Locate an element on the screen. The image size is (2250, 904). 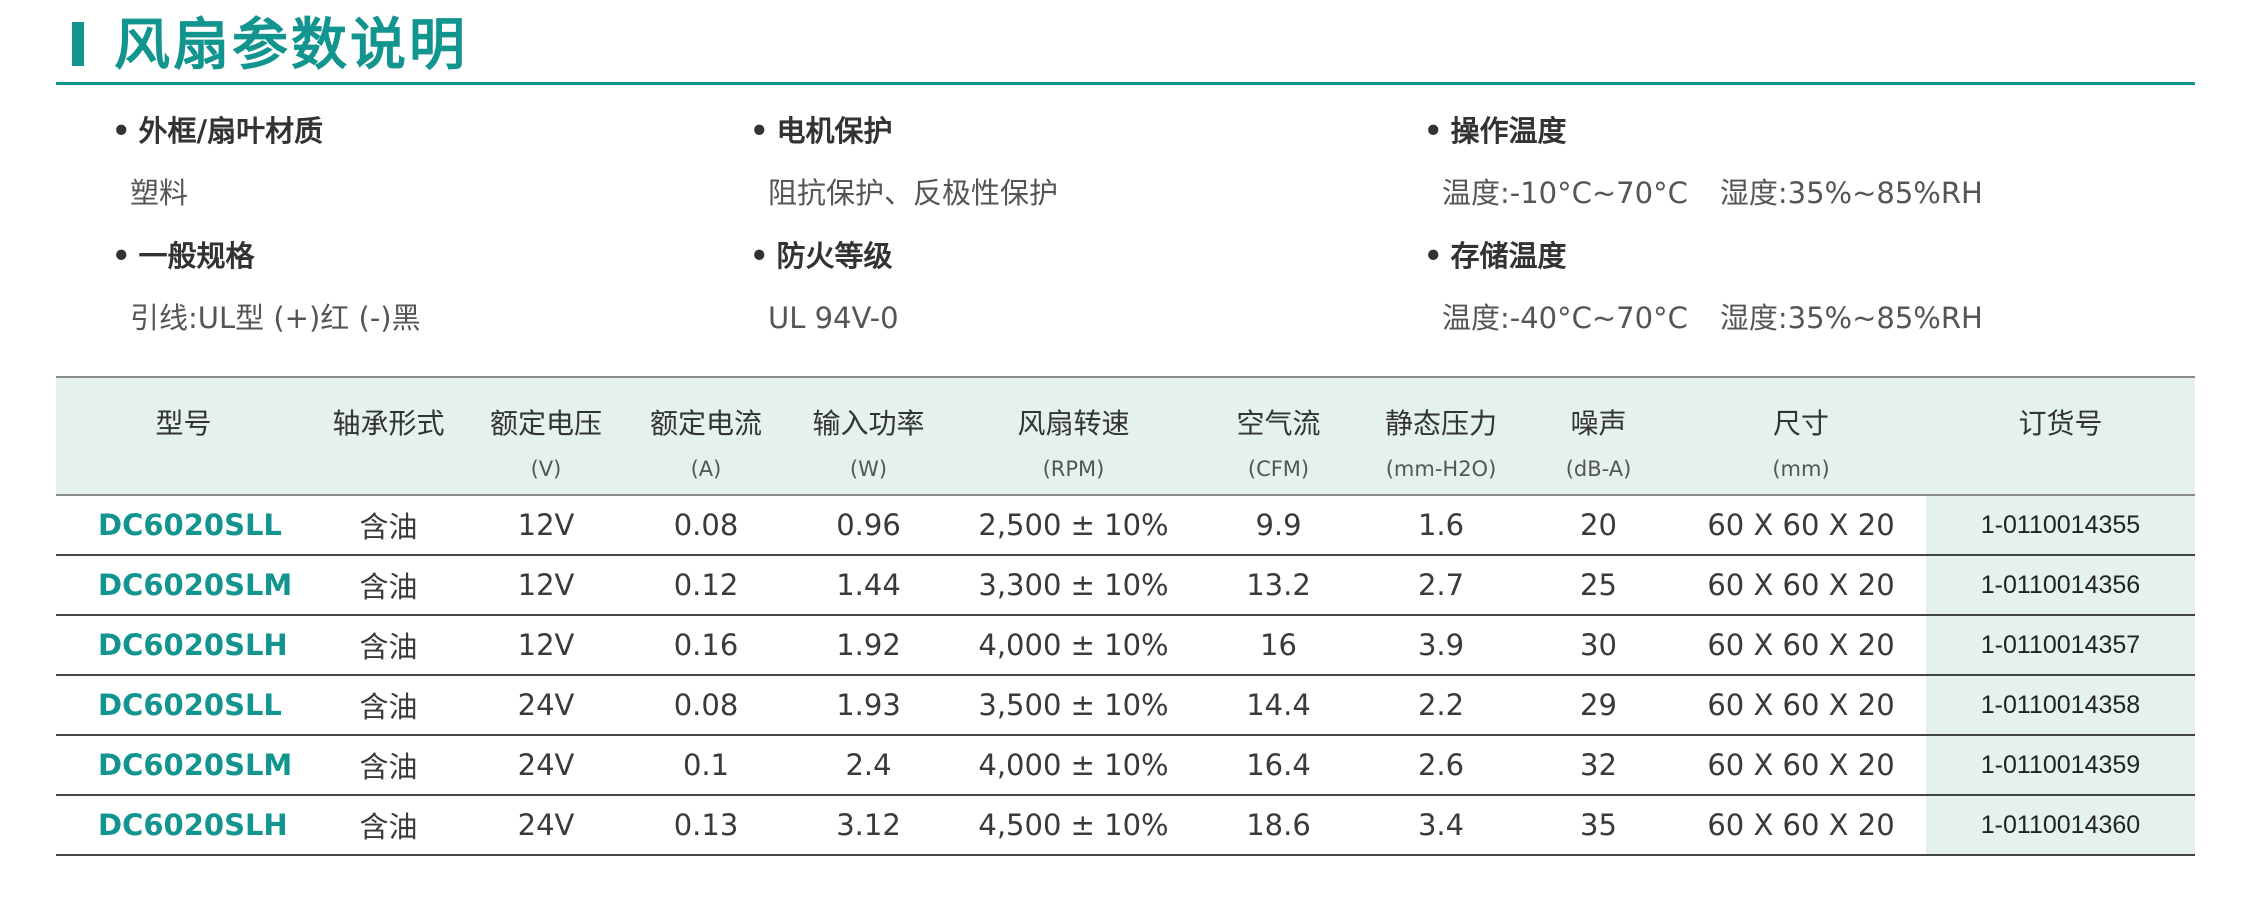
cell-order-number: 1-0110014357 is located at coordinates (2060, 645).